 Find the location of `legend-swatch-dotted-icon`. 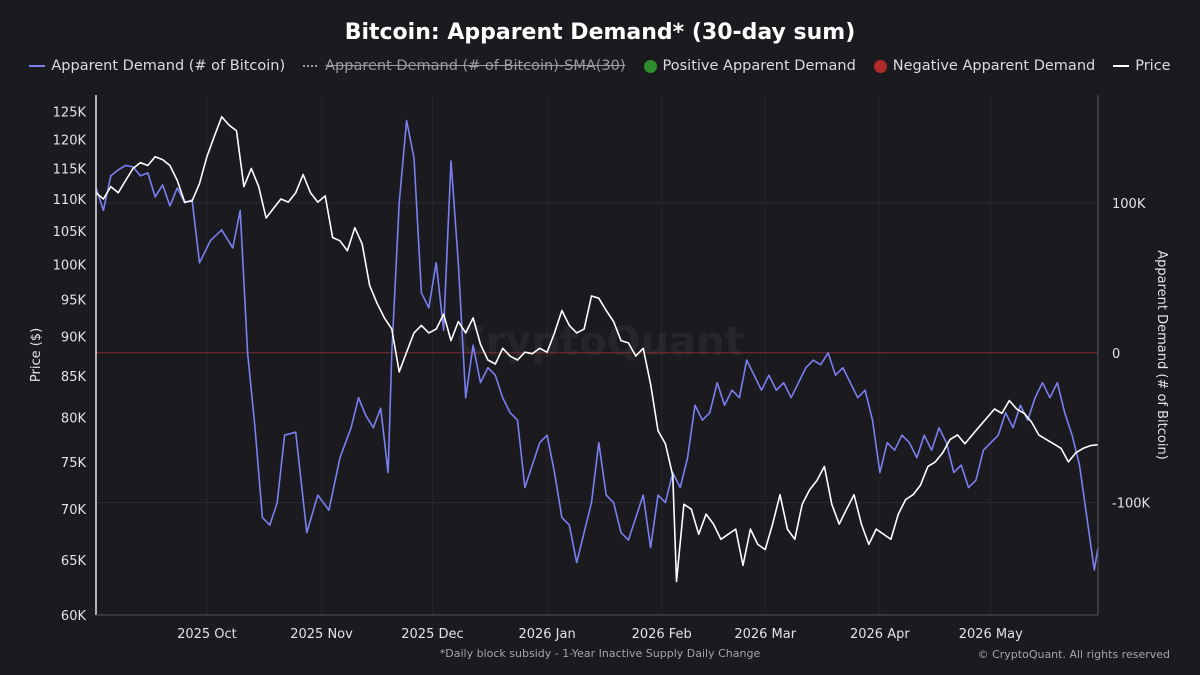

legend-swatch-dotted-icon is located at coordinates (311, 66).